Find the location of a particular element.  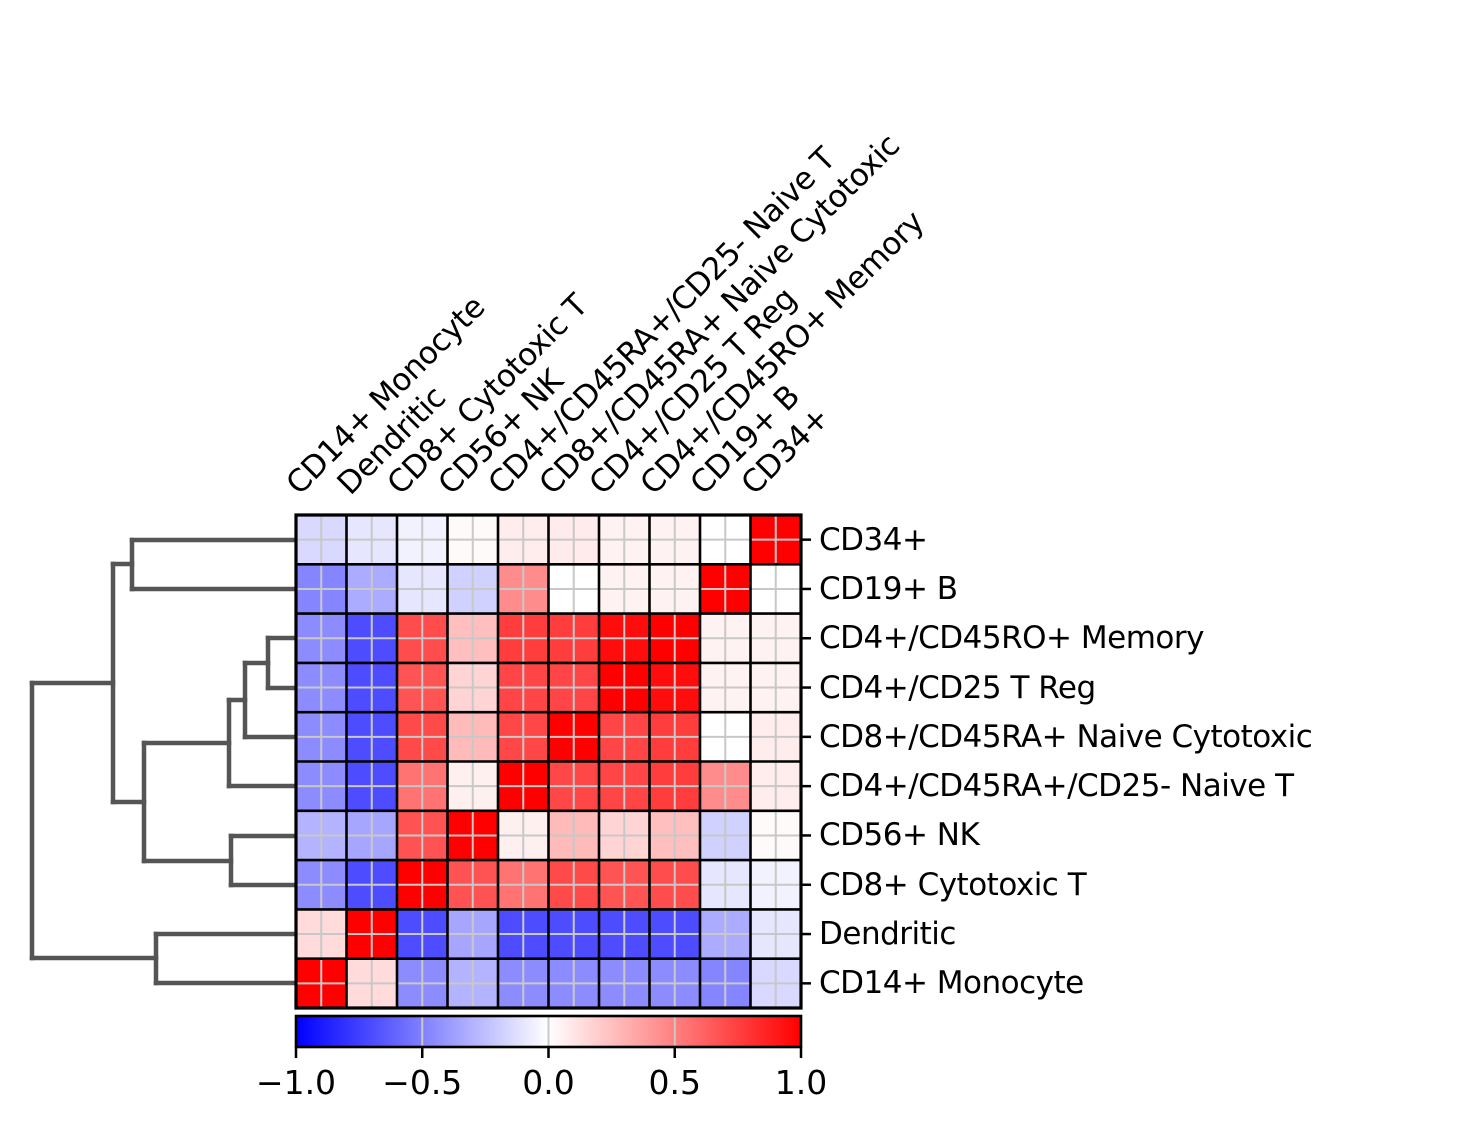

colorbar-tick-label: −1.0 is located at coordinates (296, 1082).